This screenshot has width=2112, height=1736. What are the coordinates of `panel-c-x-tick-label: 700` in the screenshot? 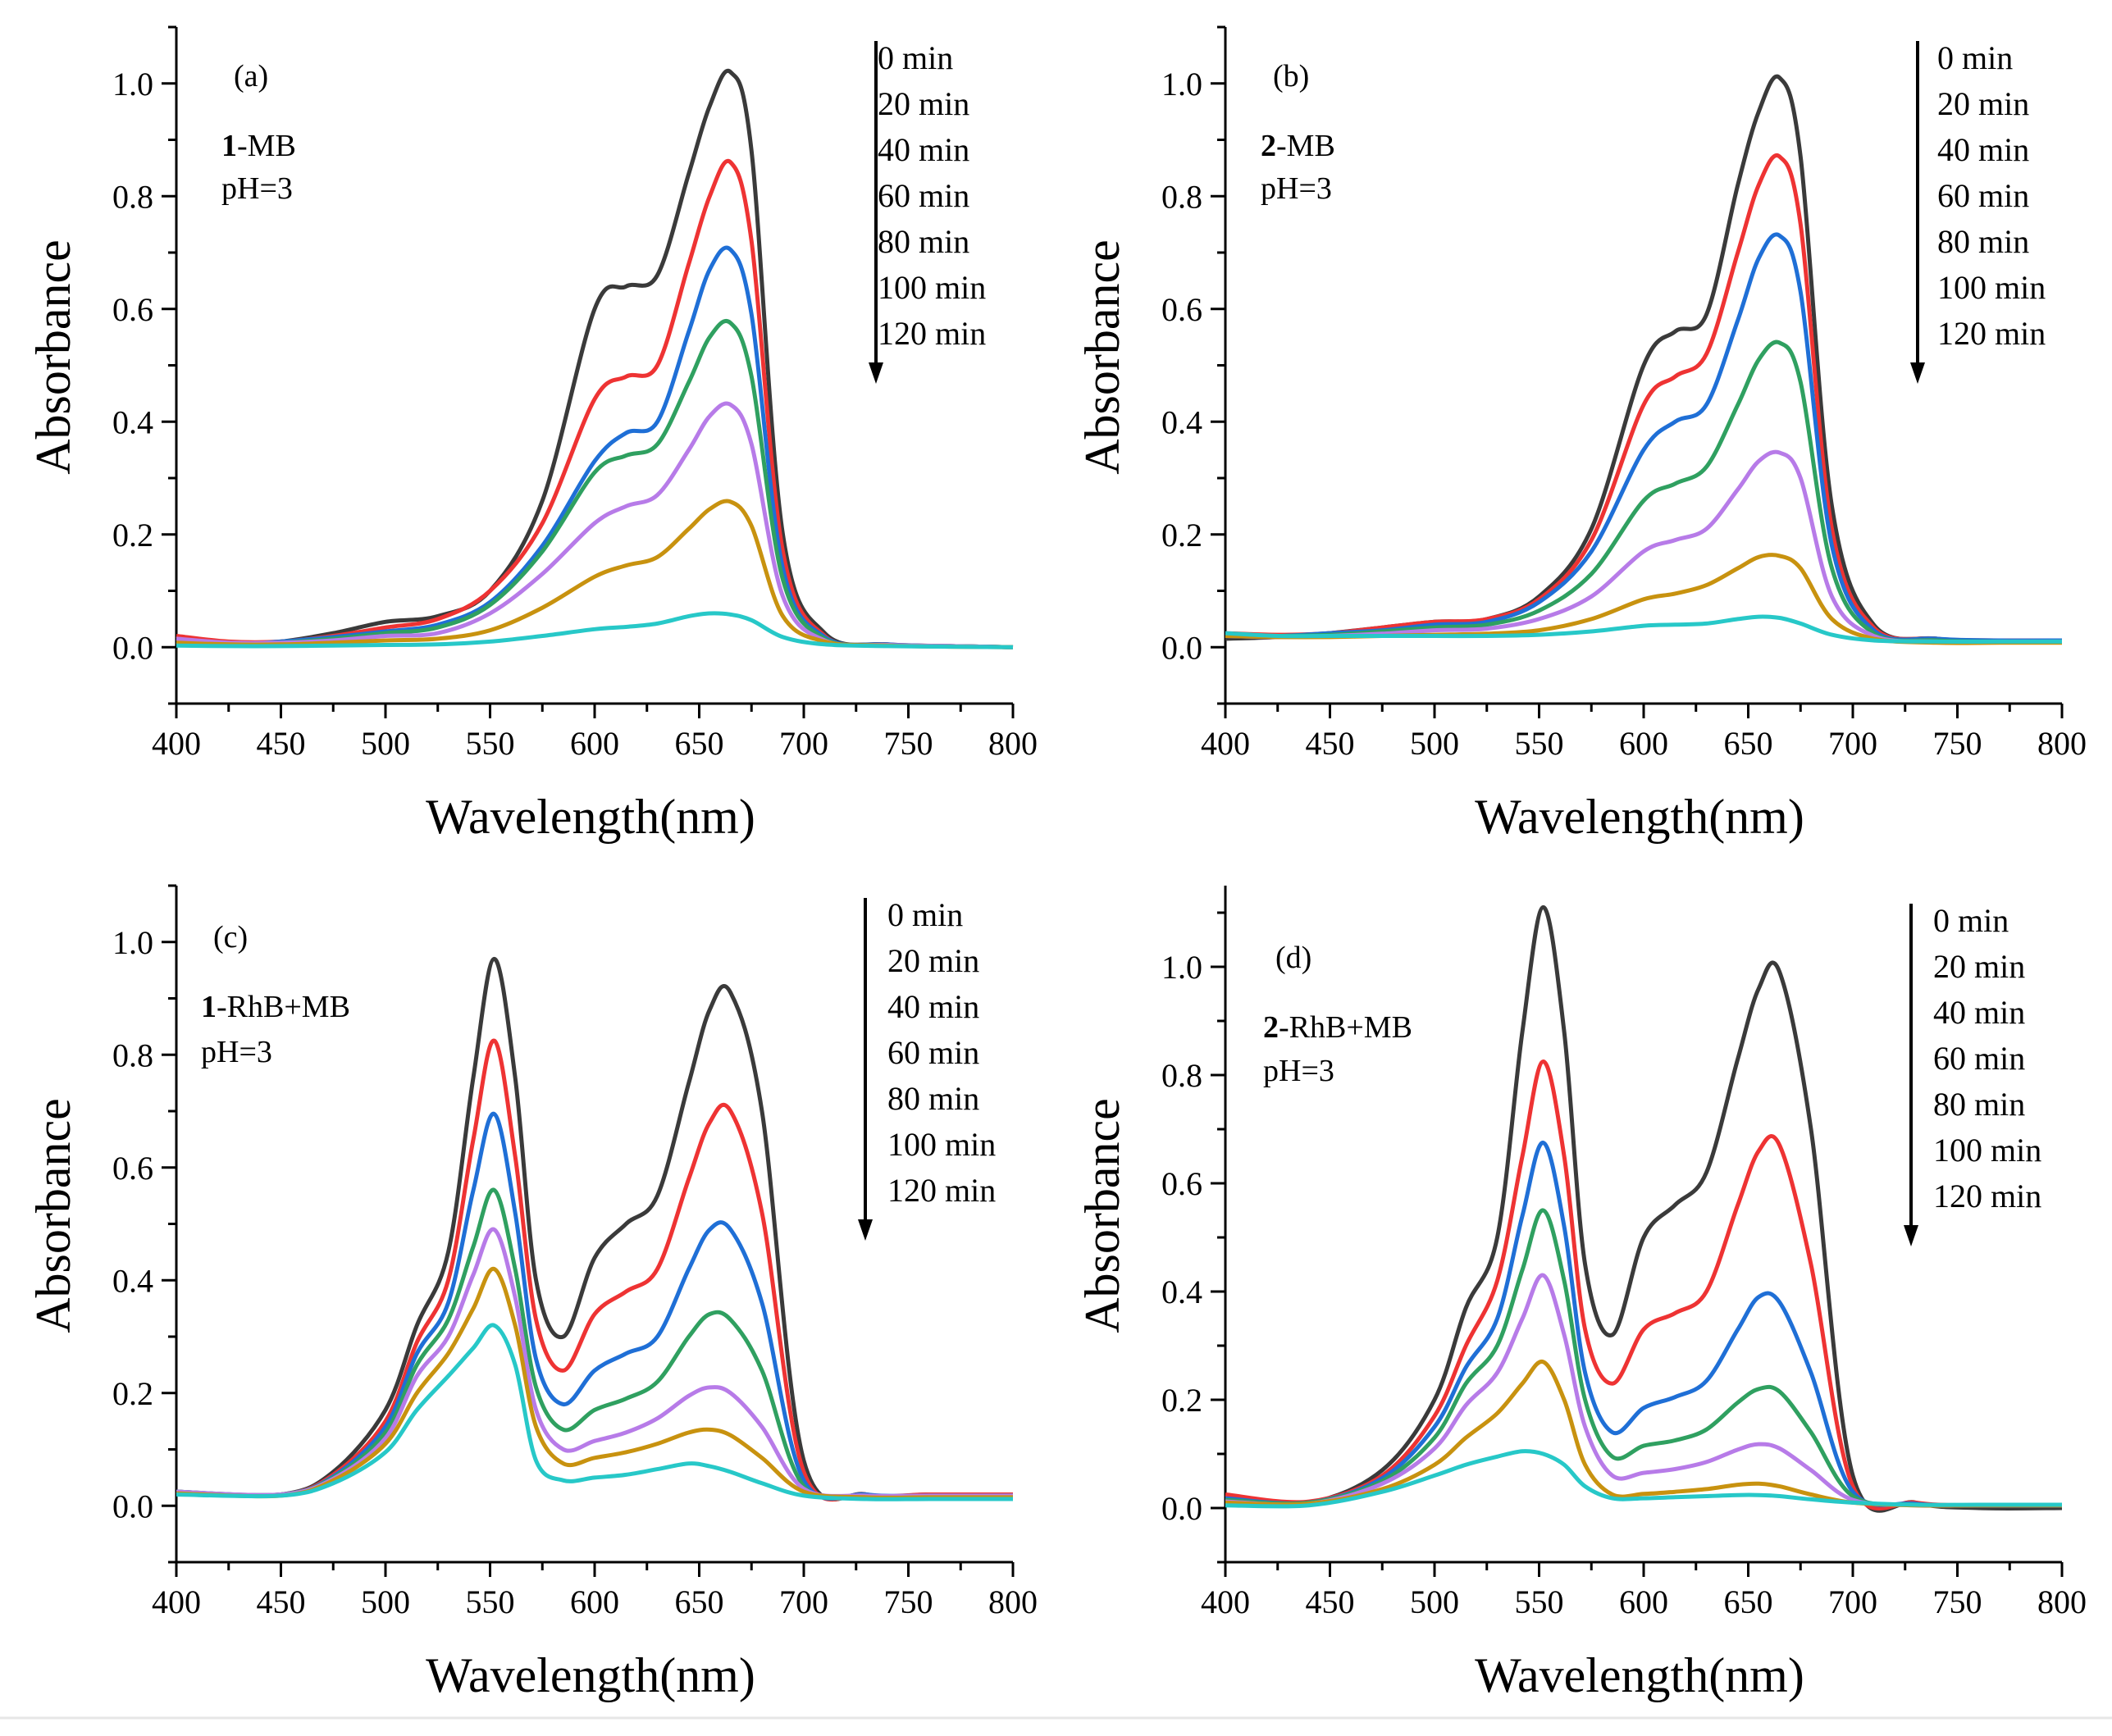 It's located at (803, 1601).